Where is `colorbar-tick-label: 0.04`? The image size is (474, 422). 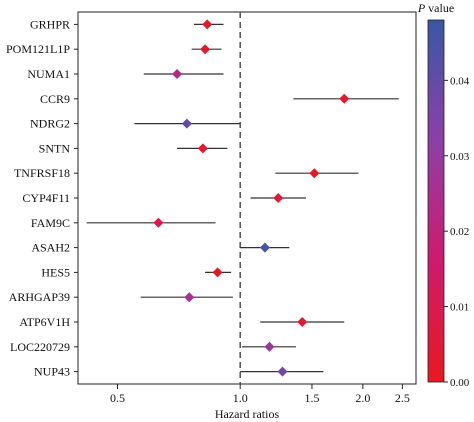
colorbar-tick-label: 0.04 is located at coordinates (460, 81).